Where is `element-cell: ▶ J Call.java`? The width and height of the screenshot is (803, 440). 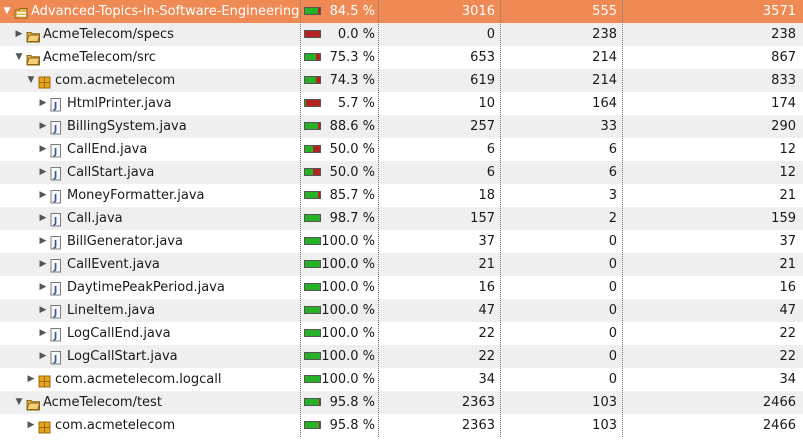
element-cell: ▶ J Call.java is located at coordinates (150, 218).